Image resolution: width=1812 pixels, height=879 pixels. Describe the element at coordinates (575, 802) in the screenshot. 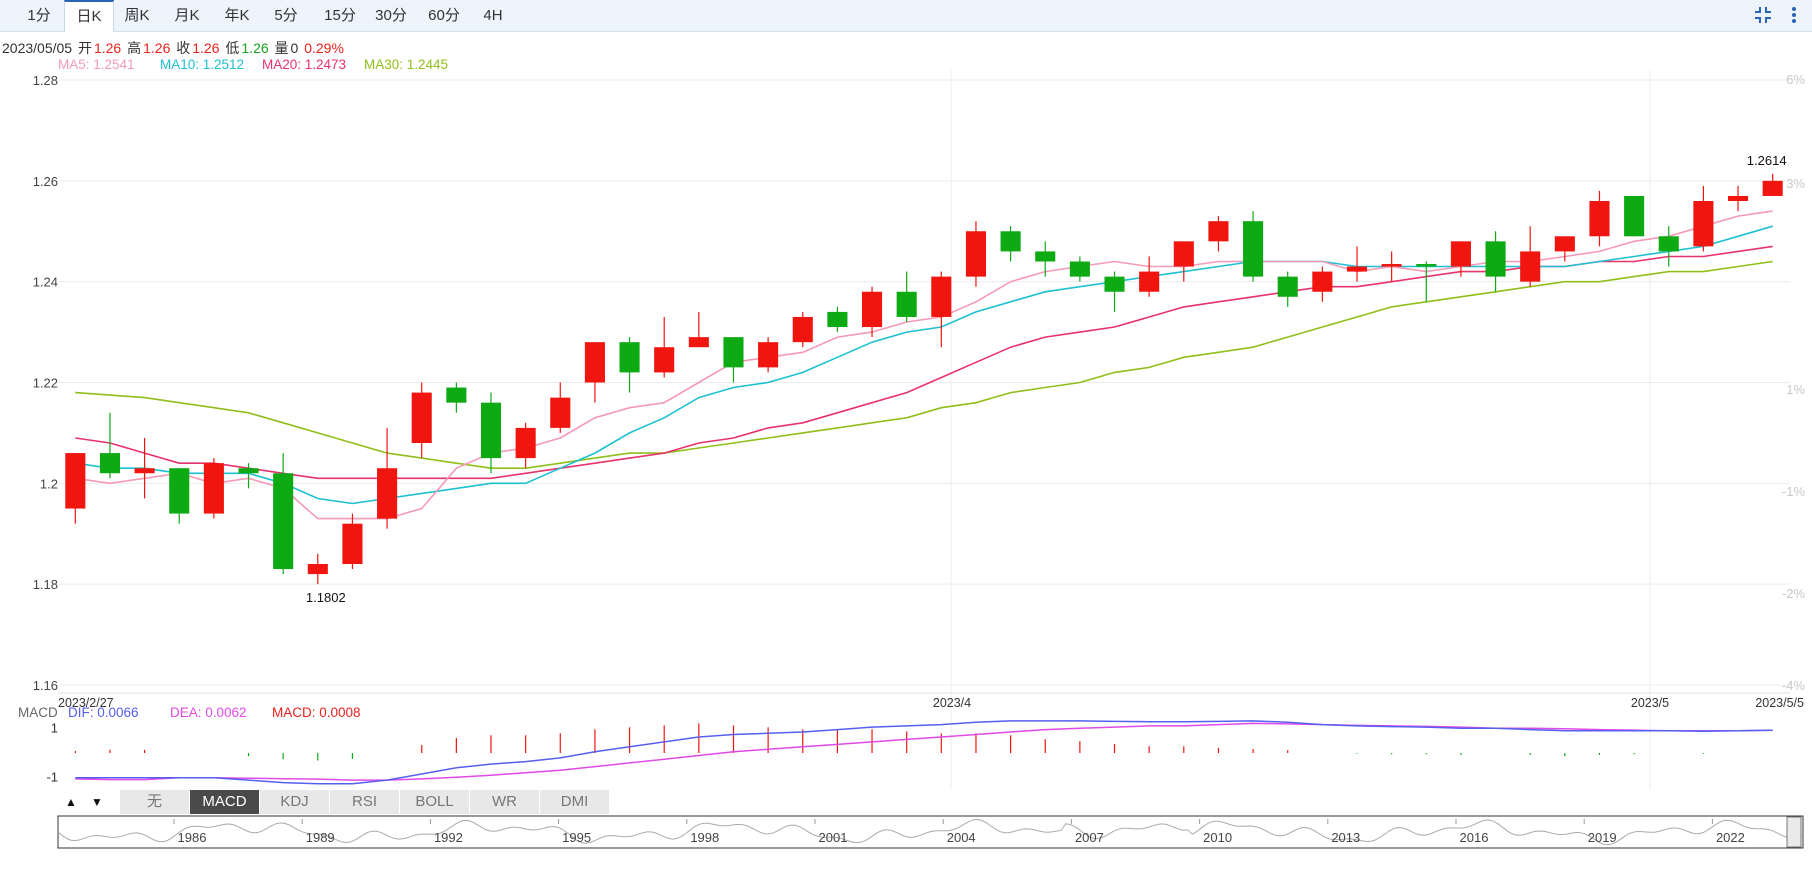

I see `indicator-btn-6: DMI` at that location.